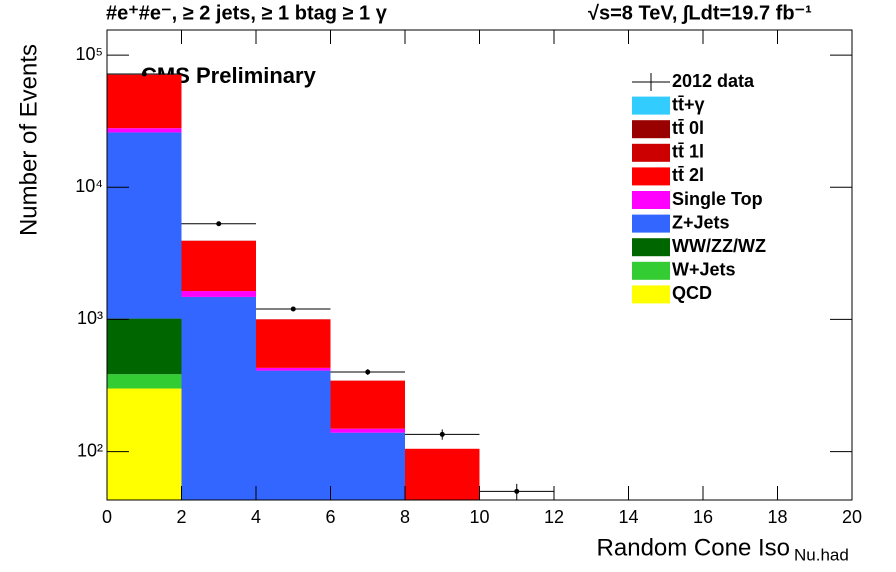 Image resolution: width=896 pixels, height=572 pixels. Describe the element at coordinates (701, 222) in the screenshot. I see `legend-label: Z+Jets` at that location.